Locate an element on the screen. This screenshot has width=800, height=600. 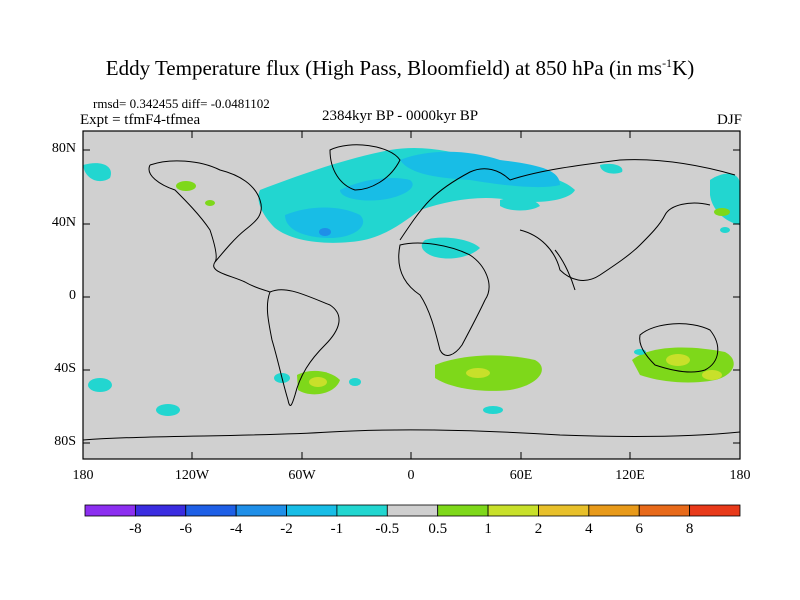
lat-label-80n: 80N is located at coordinates (63, 148).